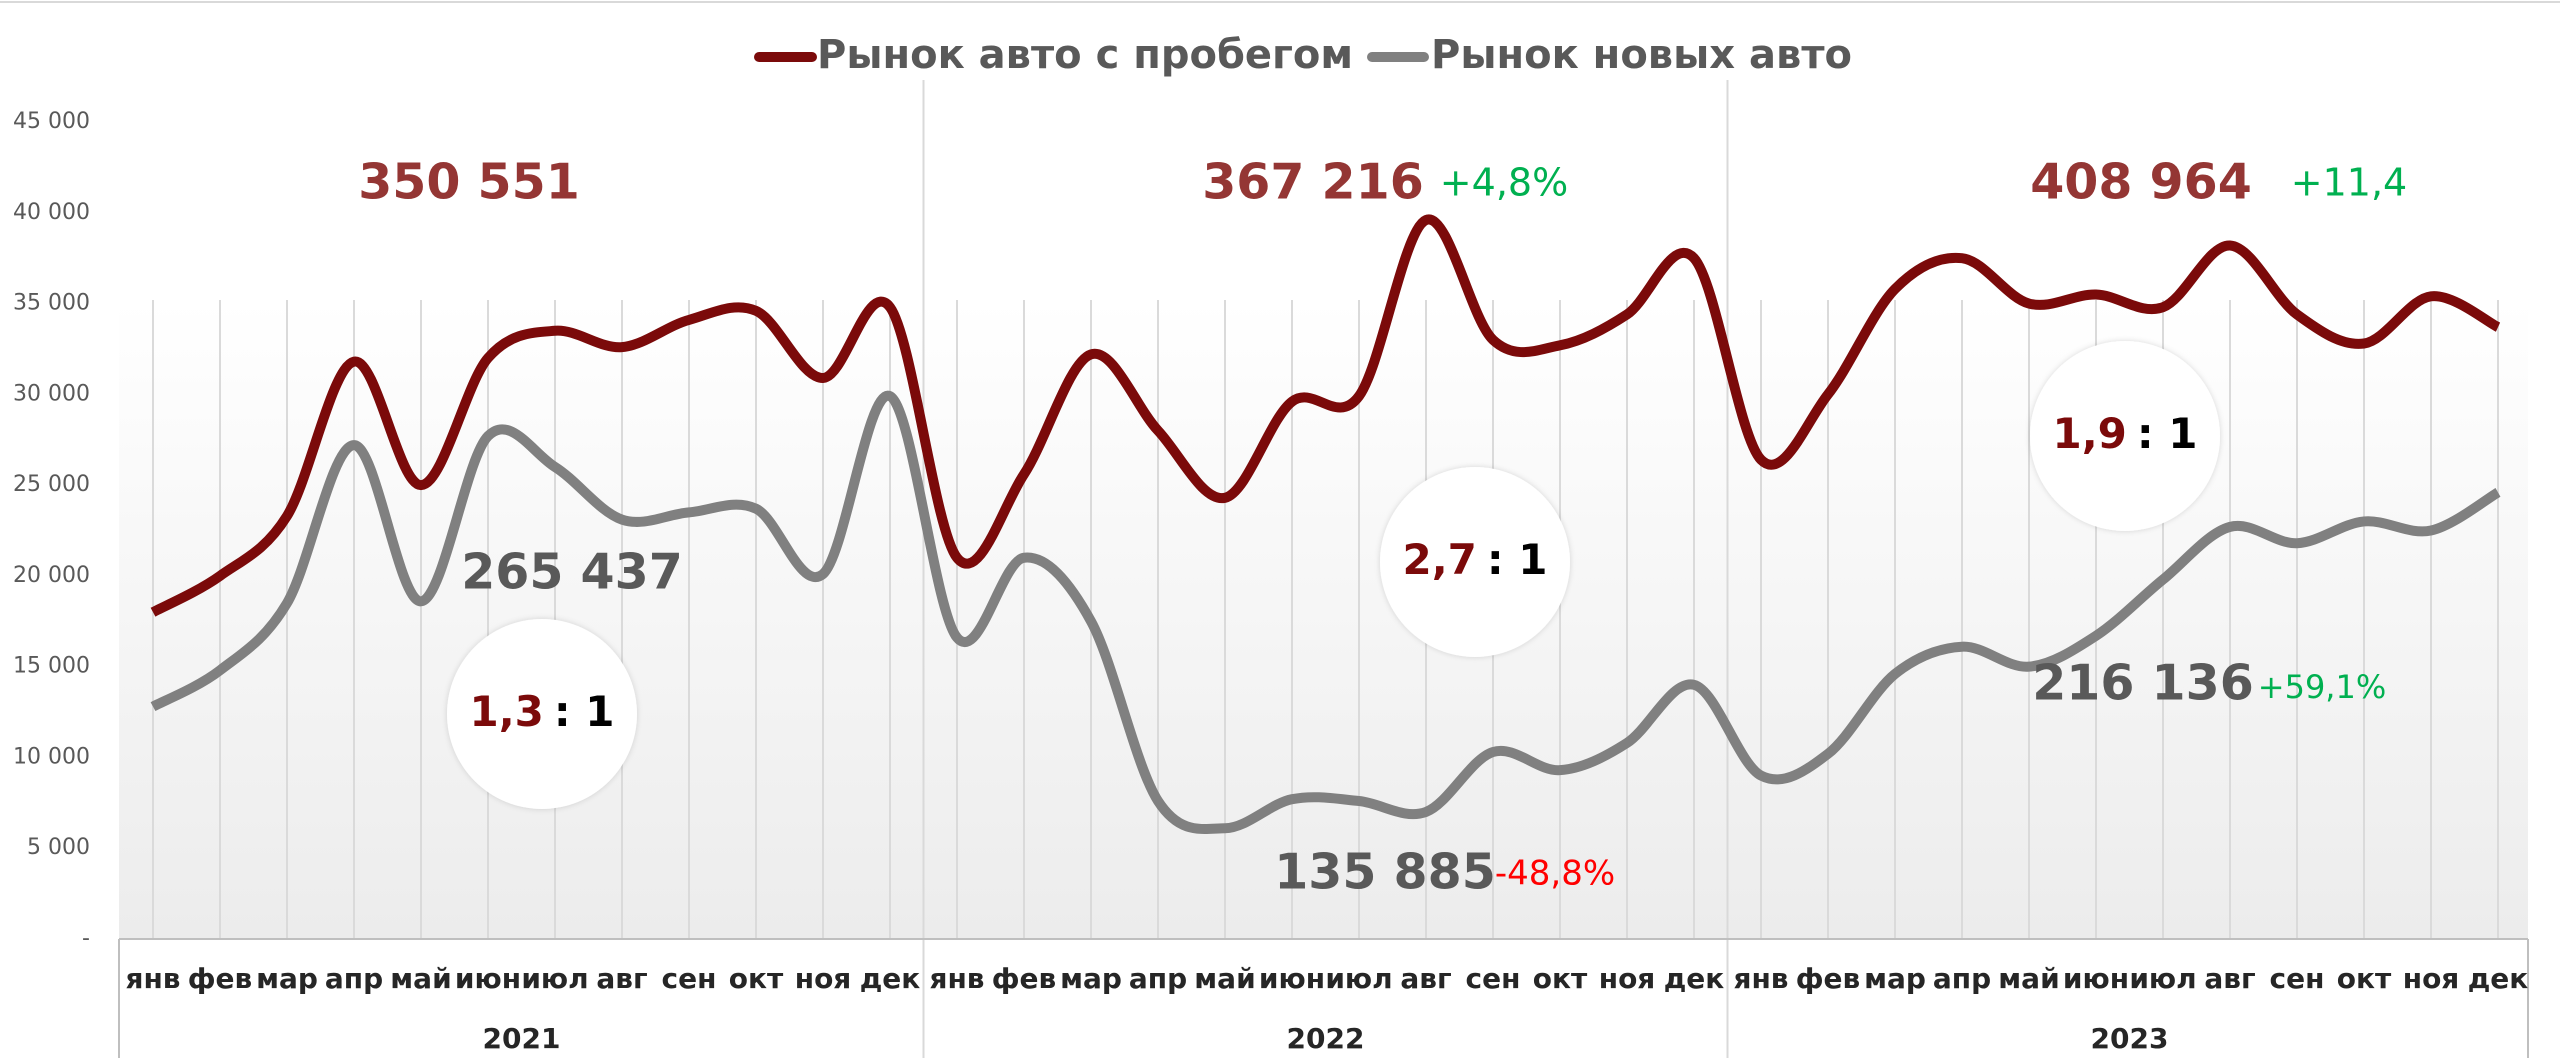 The height and width of the screenshot is (1058, 2560). What do you see at coordinates (58, 847) in the screenshot?
I see `y-tick-label: 5 000` at bounding box center [58, 847].